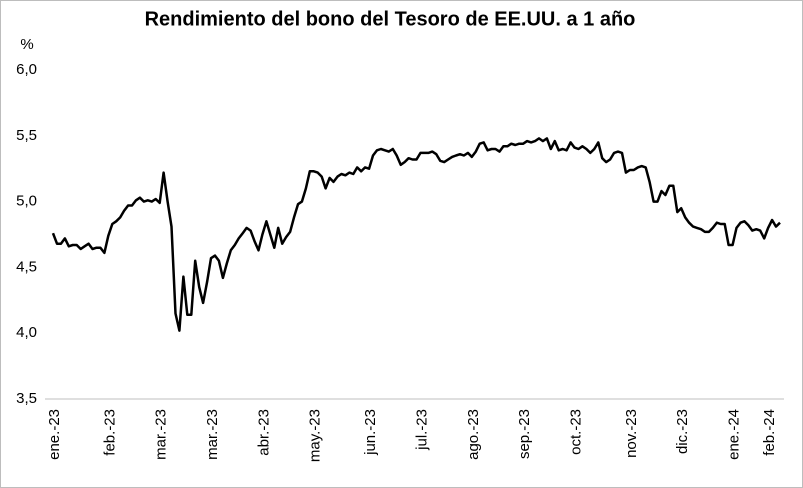 This screenshot has height=488, width=803. What do you see at coordinates (769, 432) in the screenshot?
I see `x-tick-label: feb.-24` at bounding box center [769, 432].